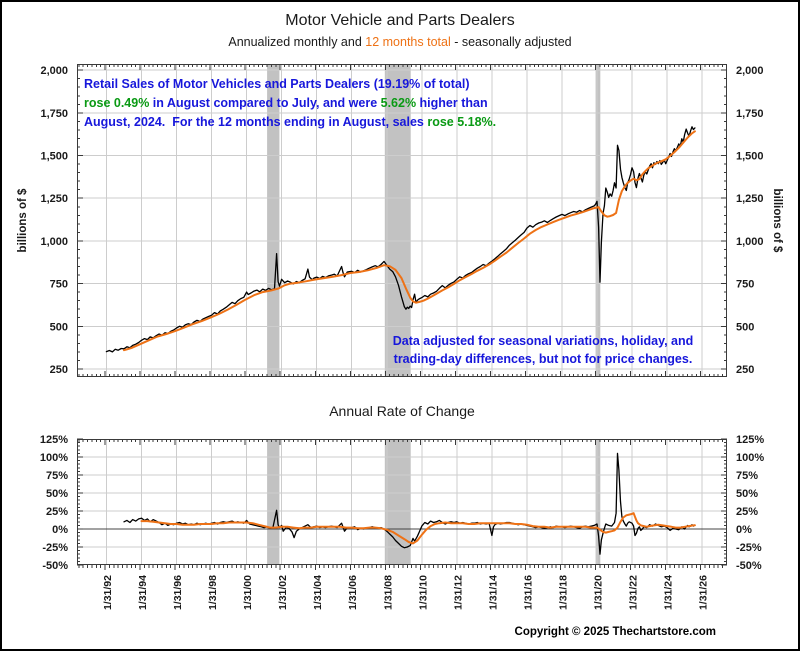 Image resolution: width=800 pixels, height=651 pixels. What do you see at coordinates (213, 592) in the screenshot?
I see `x-tick-label: 1/31/98` at bounding box center [213, 592].